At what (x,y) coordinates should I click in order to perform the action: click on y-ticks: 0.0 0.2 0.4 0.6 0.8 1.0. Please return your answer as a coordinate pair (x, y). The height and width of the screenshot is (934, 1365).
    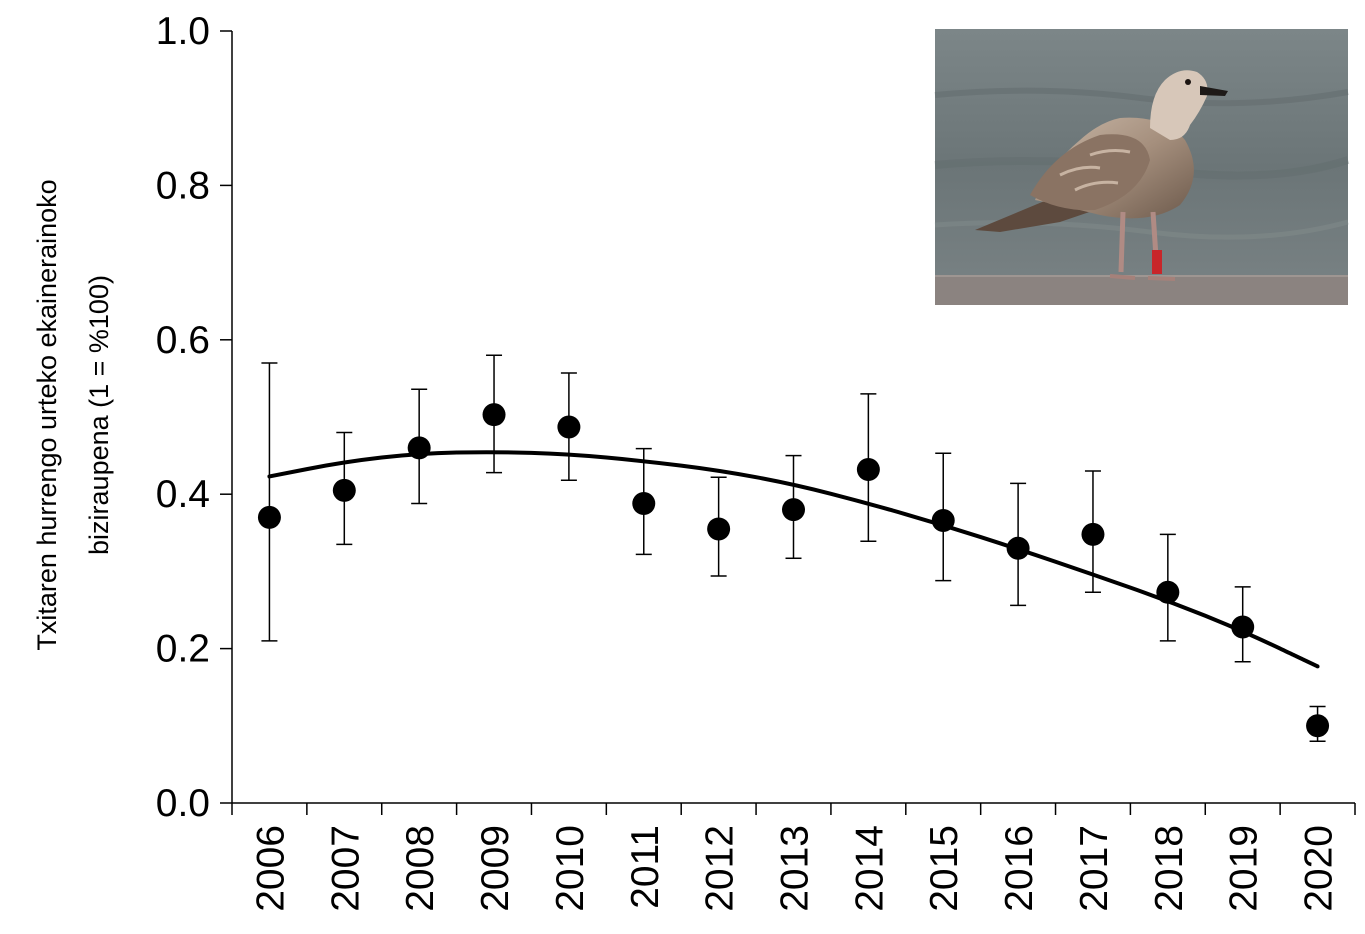
    Looking at the image, I should click on (194, 417).